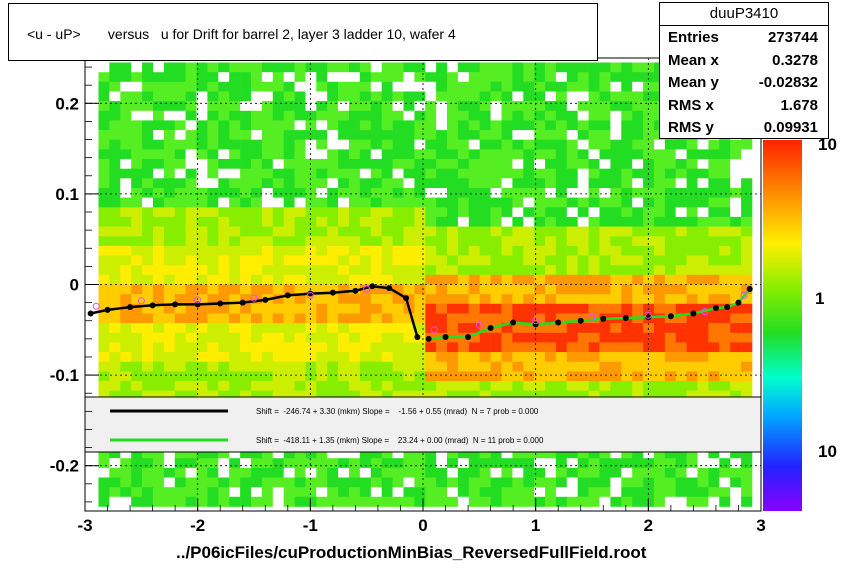  Describe the element at coordinates (423, 424) in the screenshot. I see `legend-box` at that location.